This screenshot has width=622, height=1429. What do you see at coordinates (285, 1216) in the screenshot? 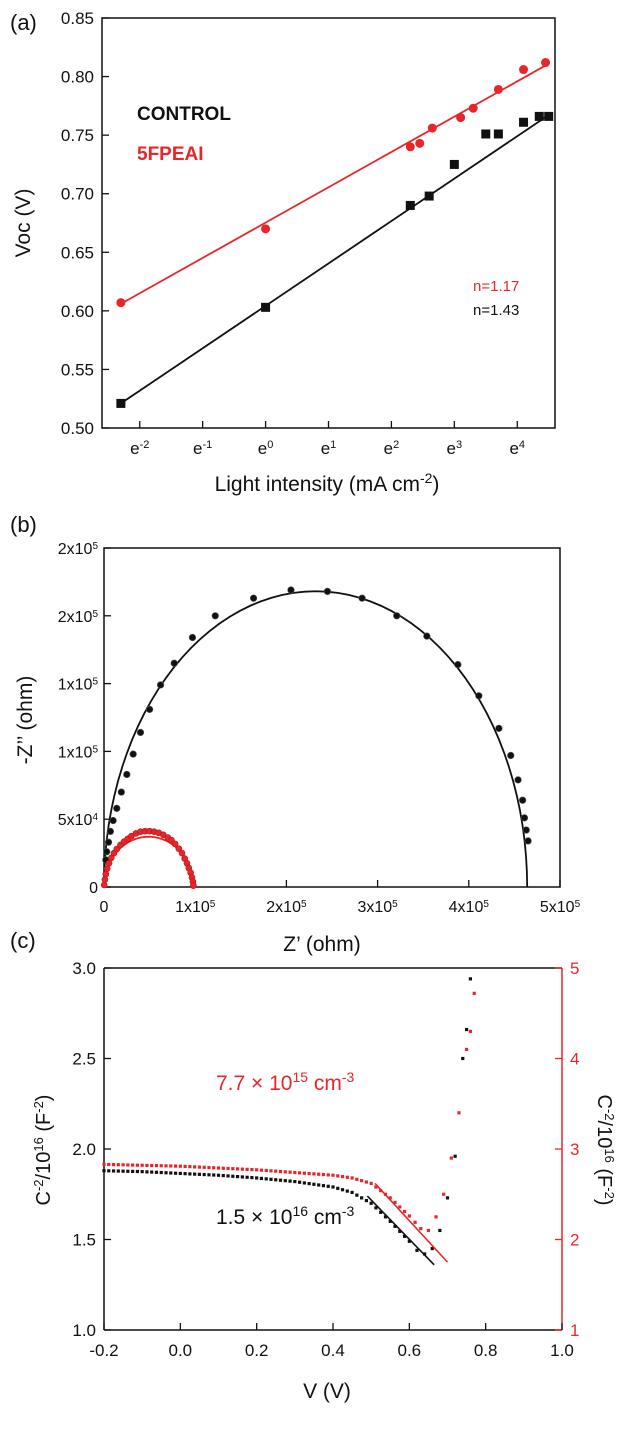
I see `annotation-density-control: 1.5 × 1016 cm-3` at bounding box center [285, 1216].